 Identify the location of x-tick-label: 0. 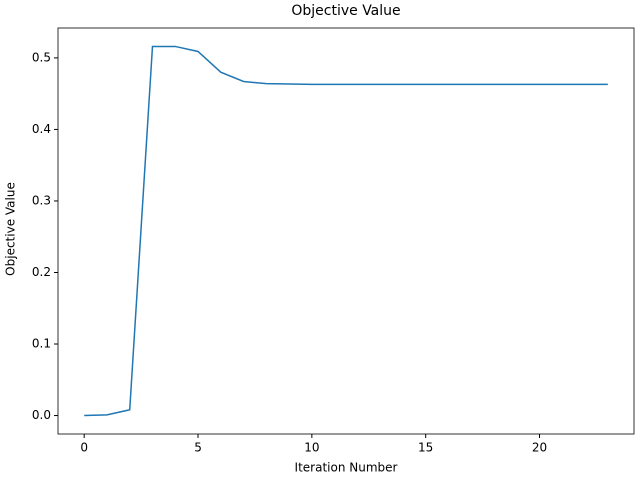
(84, 448).